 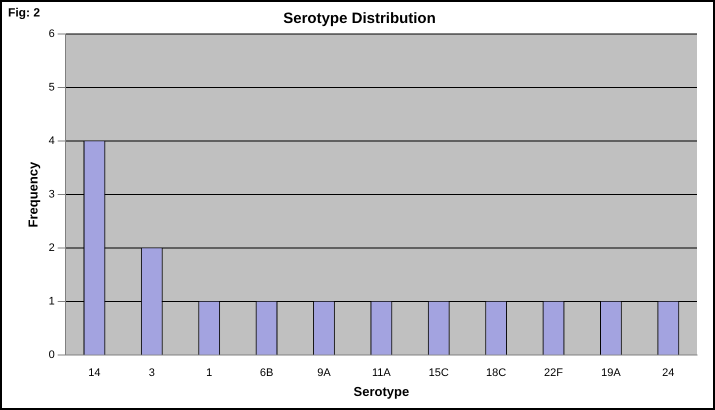 I want to click on y-tick-label: 4, so click(x=51, y=141).